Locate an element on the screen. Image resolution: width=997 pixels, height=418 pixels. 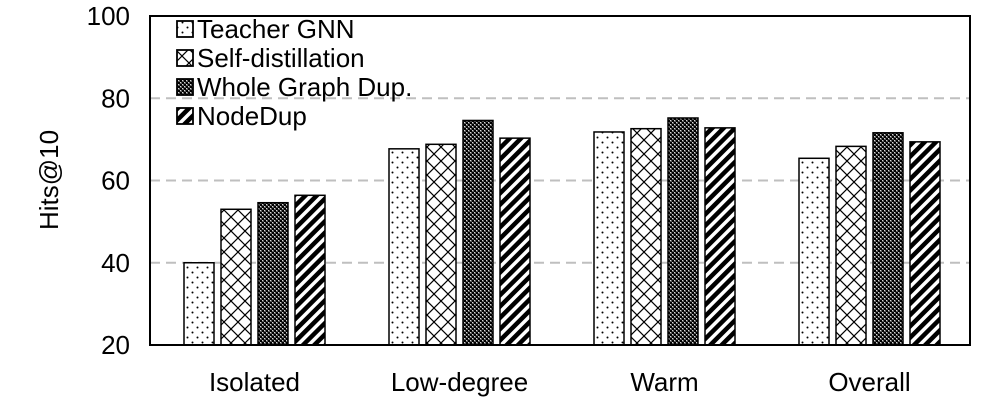
y-axis-title: Hits@10 is located at coordinates (49, 180).